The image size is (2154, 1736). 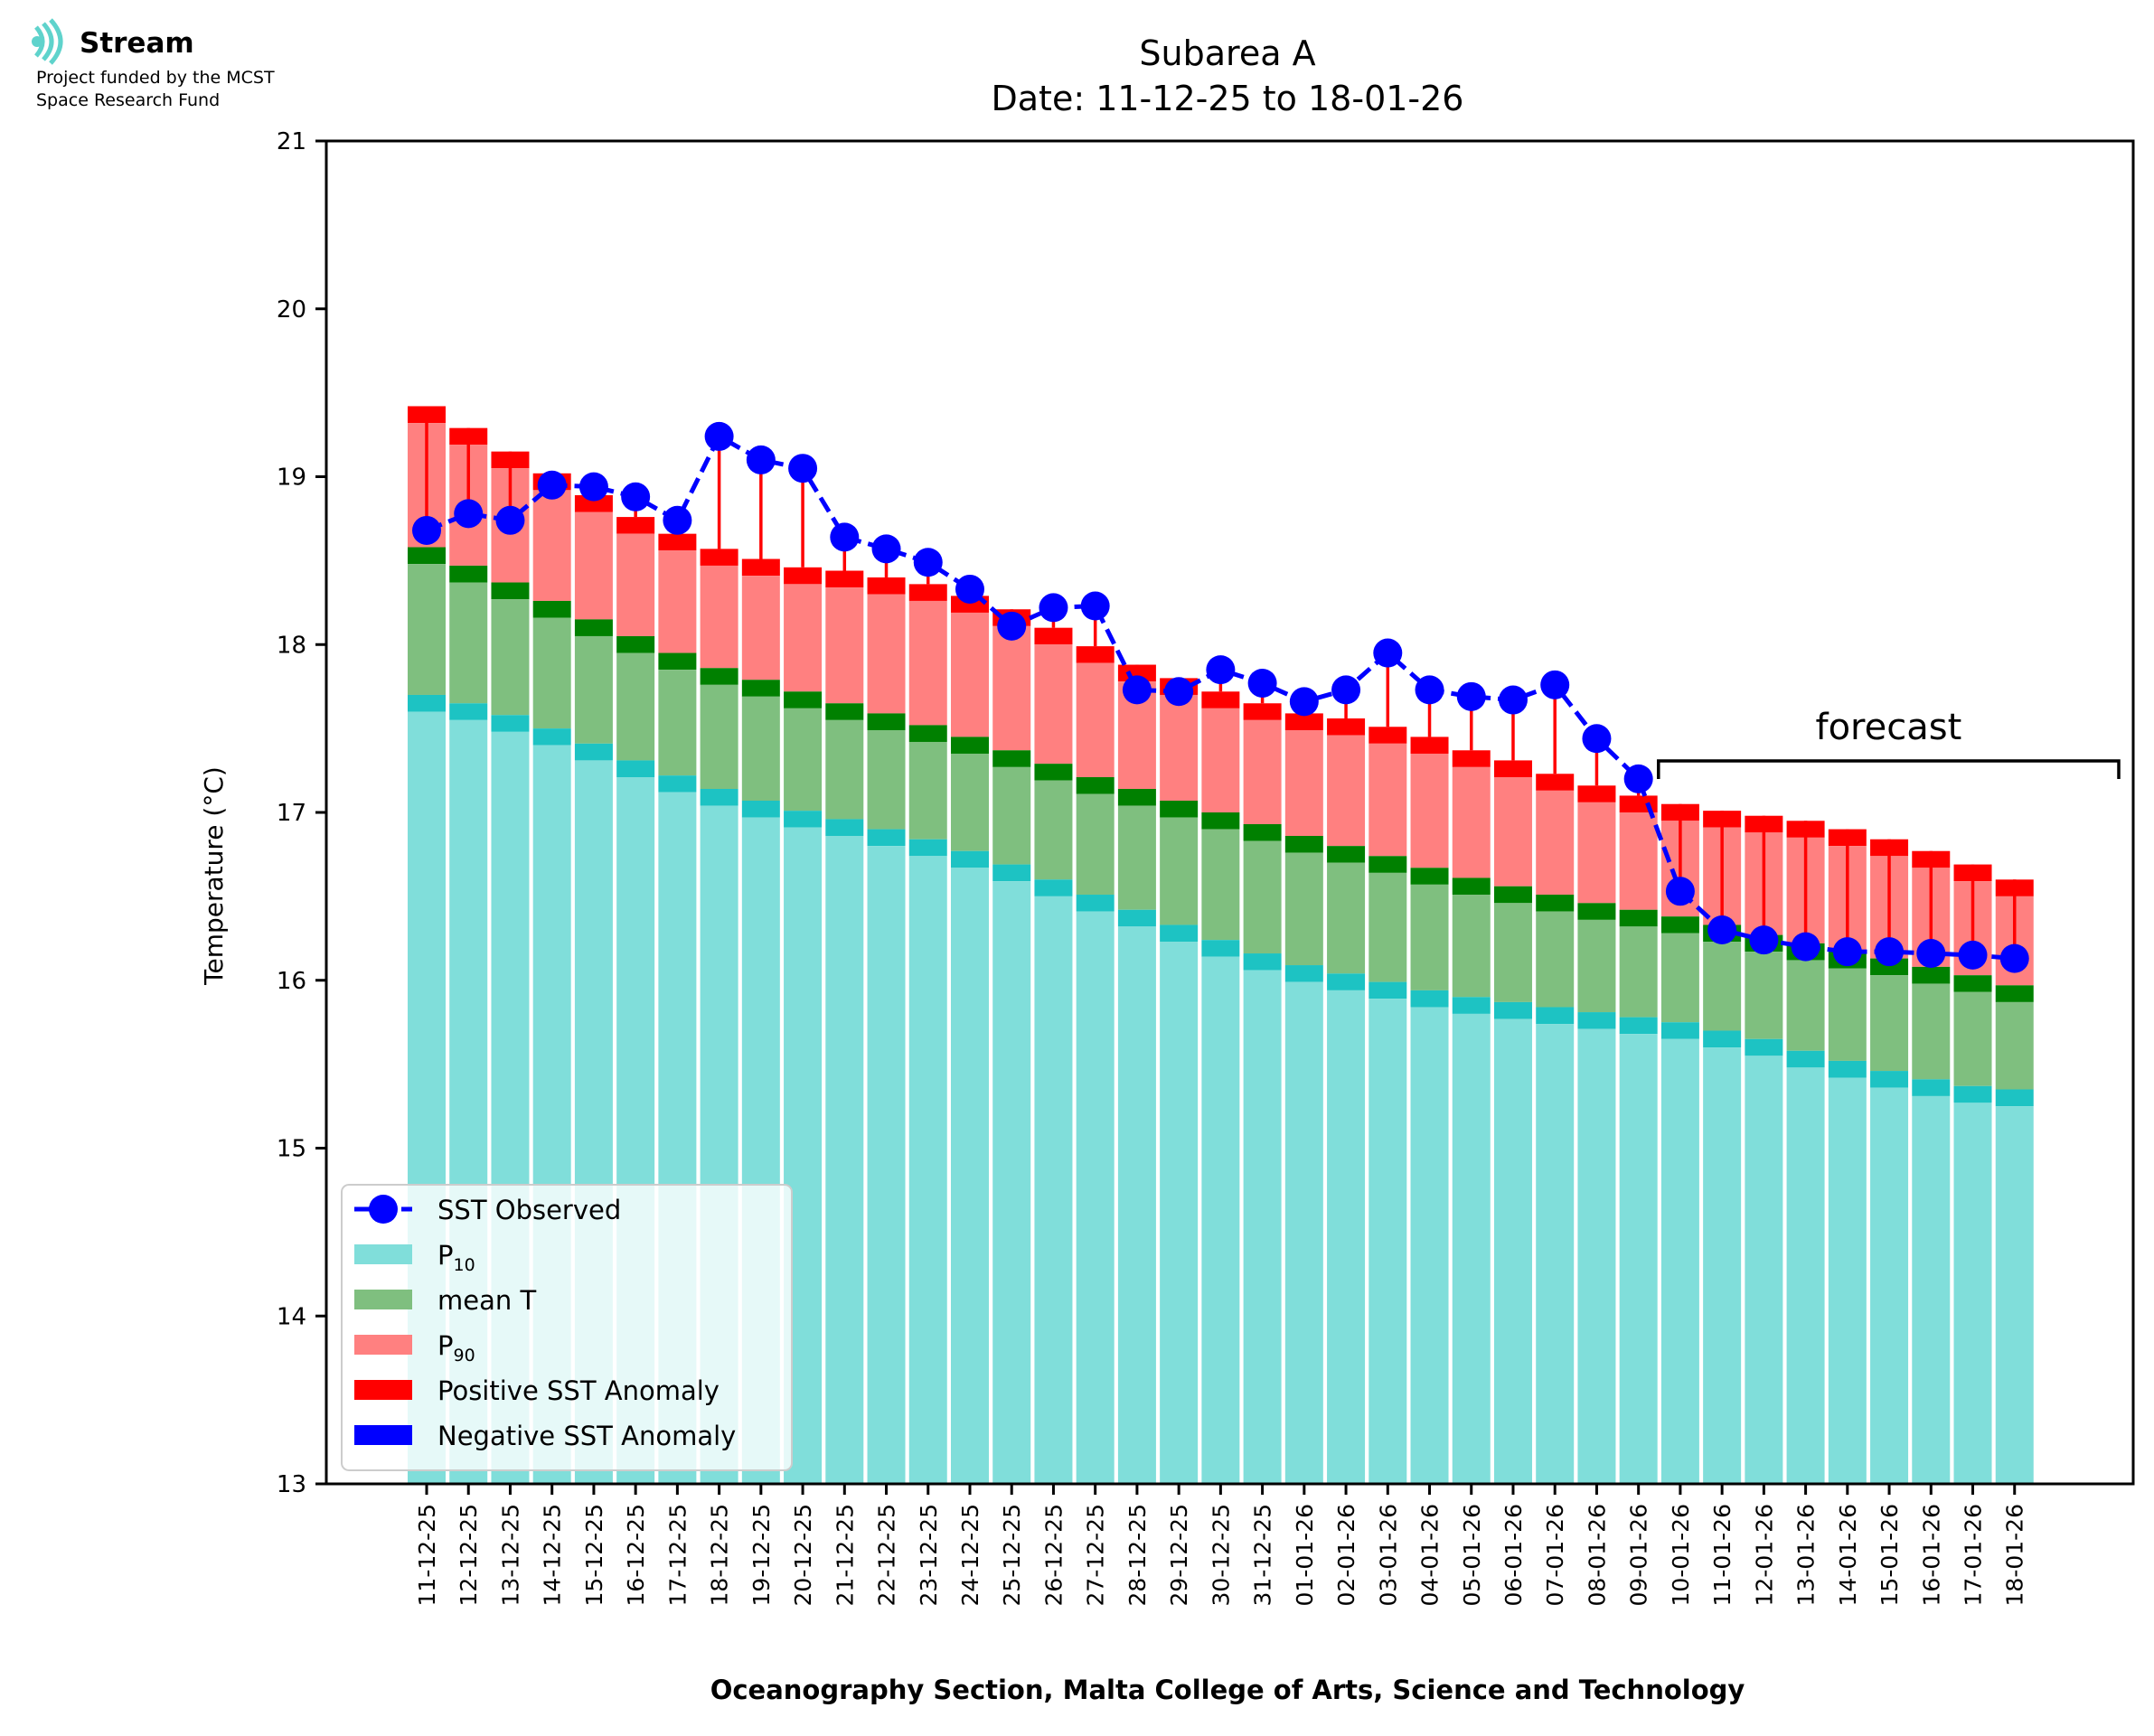 I want to click on legend-item: SST Observed, so click(x=488, y=1210).